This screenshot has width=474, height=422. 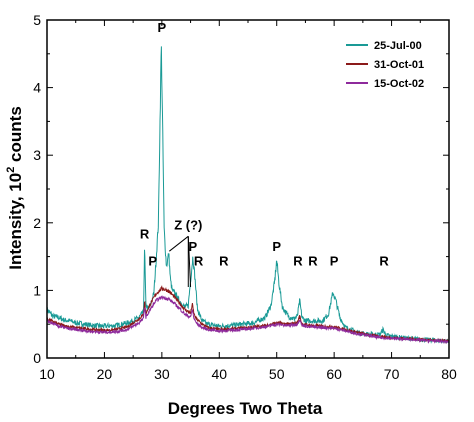 What do you see at coordinates (37, 20) in the screenshot?
I see `y-tick-label: 5` at bounding box center [37, 20].